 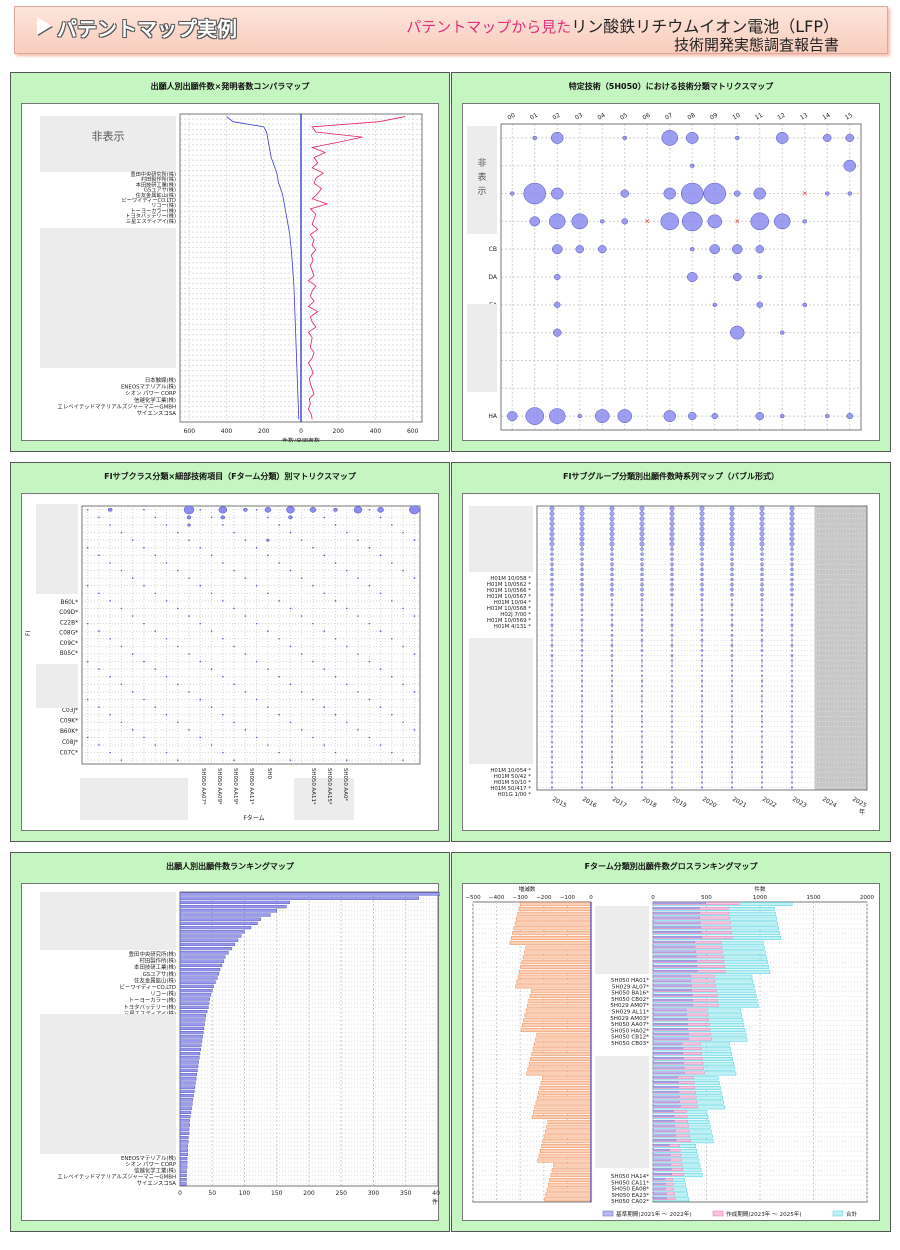 I want to click on left-tick-label: −500, so click(x=473, y=898).